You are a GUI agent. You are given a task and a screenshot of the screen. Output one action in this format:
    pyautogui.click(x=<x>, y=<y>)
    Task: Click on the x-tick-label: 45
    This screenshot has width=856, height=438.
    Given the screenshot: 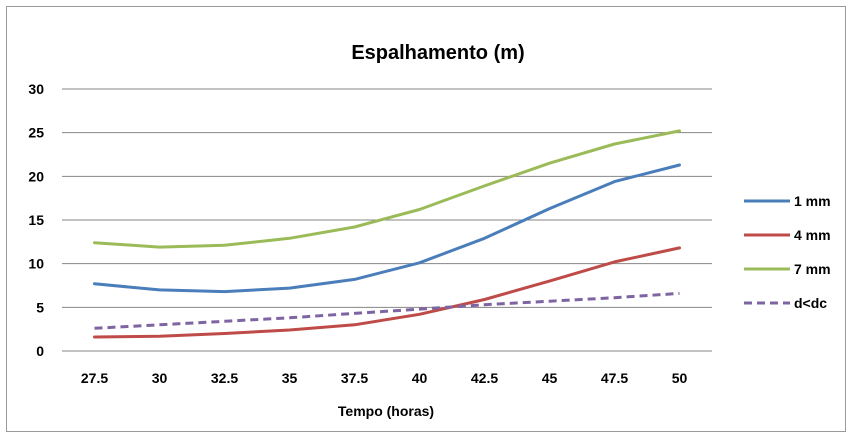 What is the action you would take?
    pyautogui.click(x=550, y=378)
    